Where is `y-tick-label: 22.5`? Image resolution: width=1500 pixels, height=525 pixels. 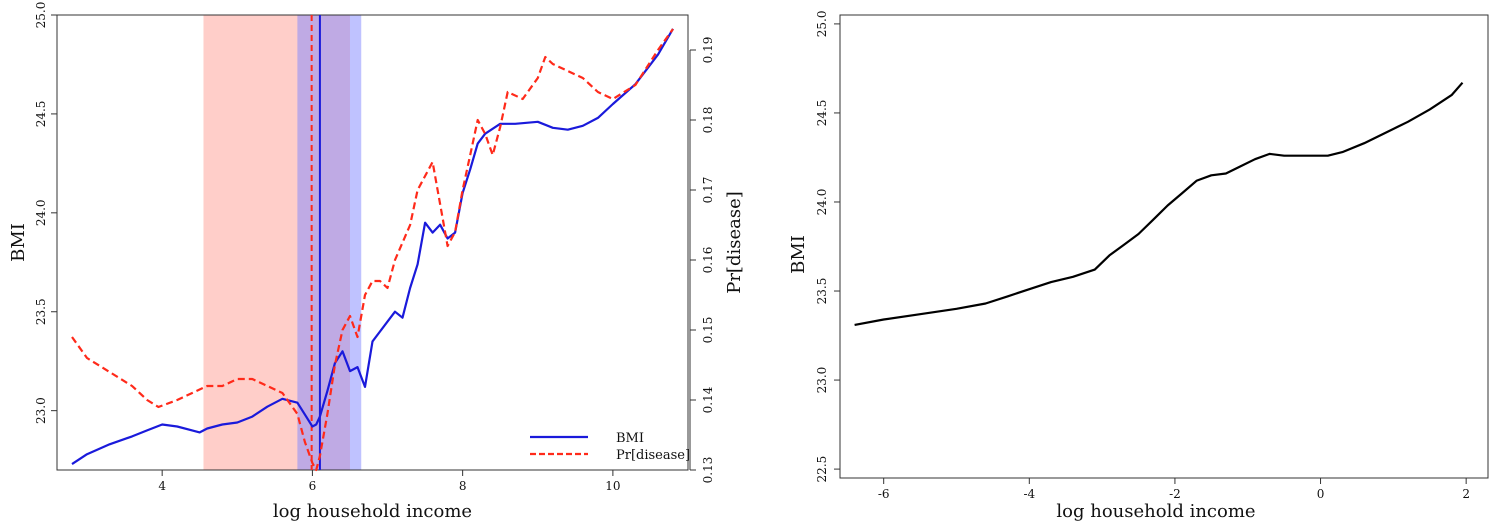
y-tick-label: 22.5 is located at coordinates (822, 469).